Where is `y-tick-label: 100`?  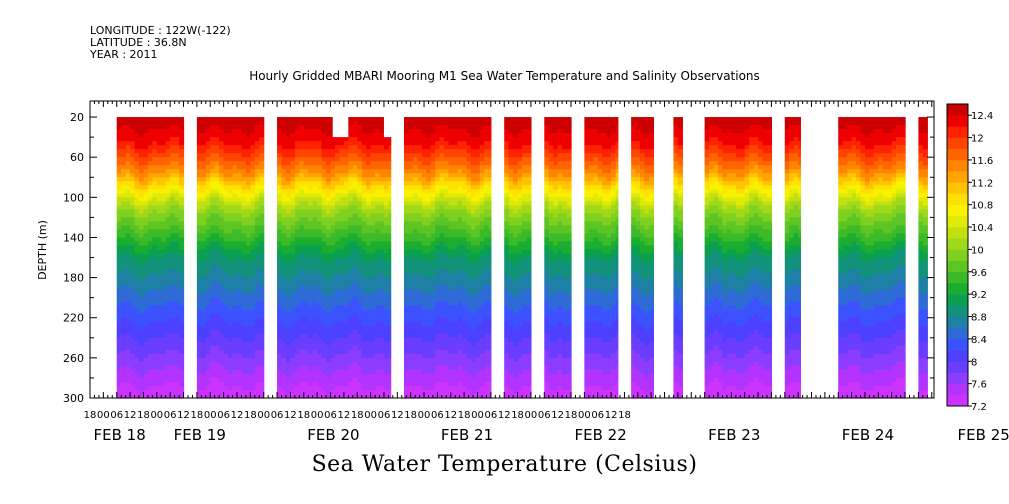
y-tick-label: 100 is located at coordinates (73, 197).